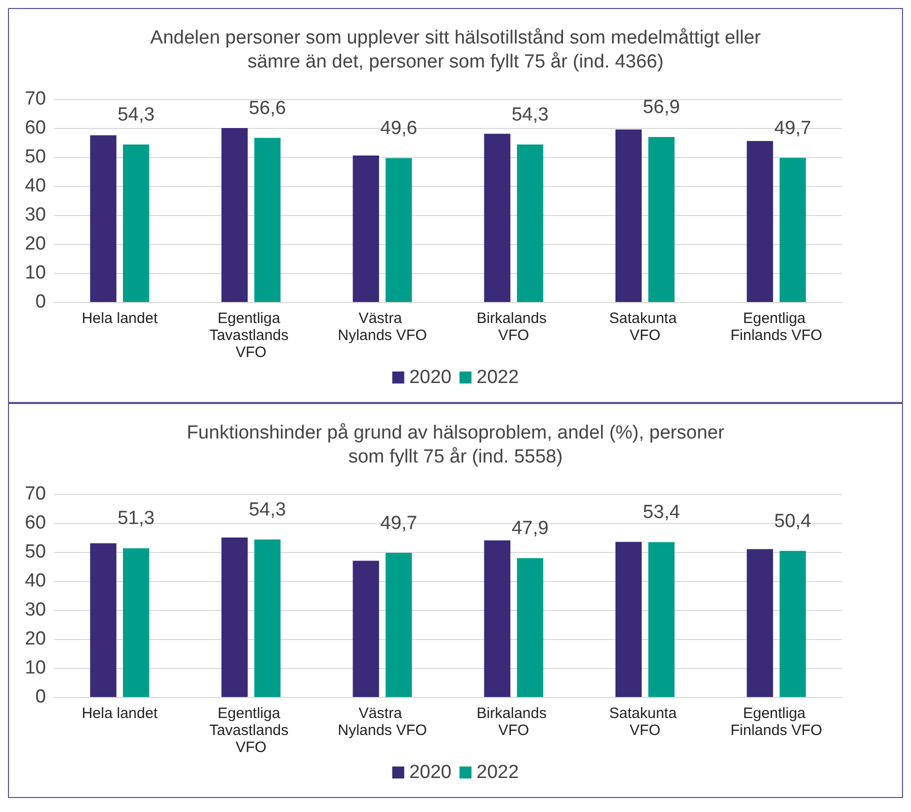 Image resolution: width=911 pixels, height=812 pixels. Describe the element at coordinates (661, 513) in the screenshot. I see `data-label: 53,4` at that location.